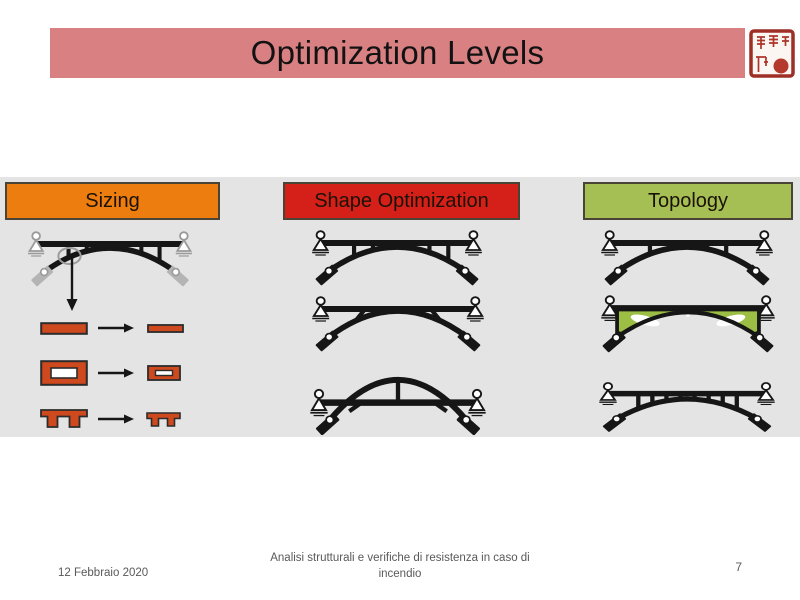 The width and height of the screenshot is (800, 600). I want to click on cross-section-hollow-small-icon, so click(164, 373).